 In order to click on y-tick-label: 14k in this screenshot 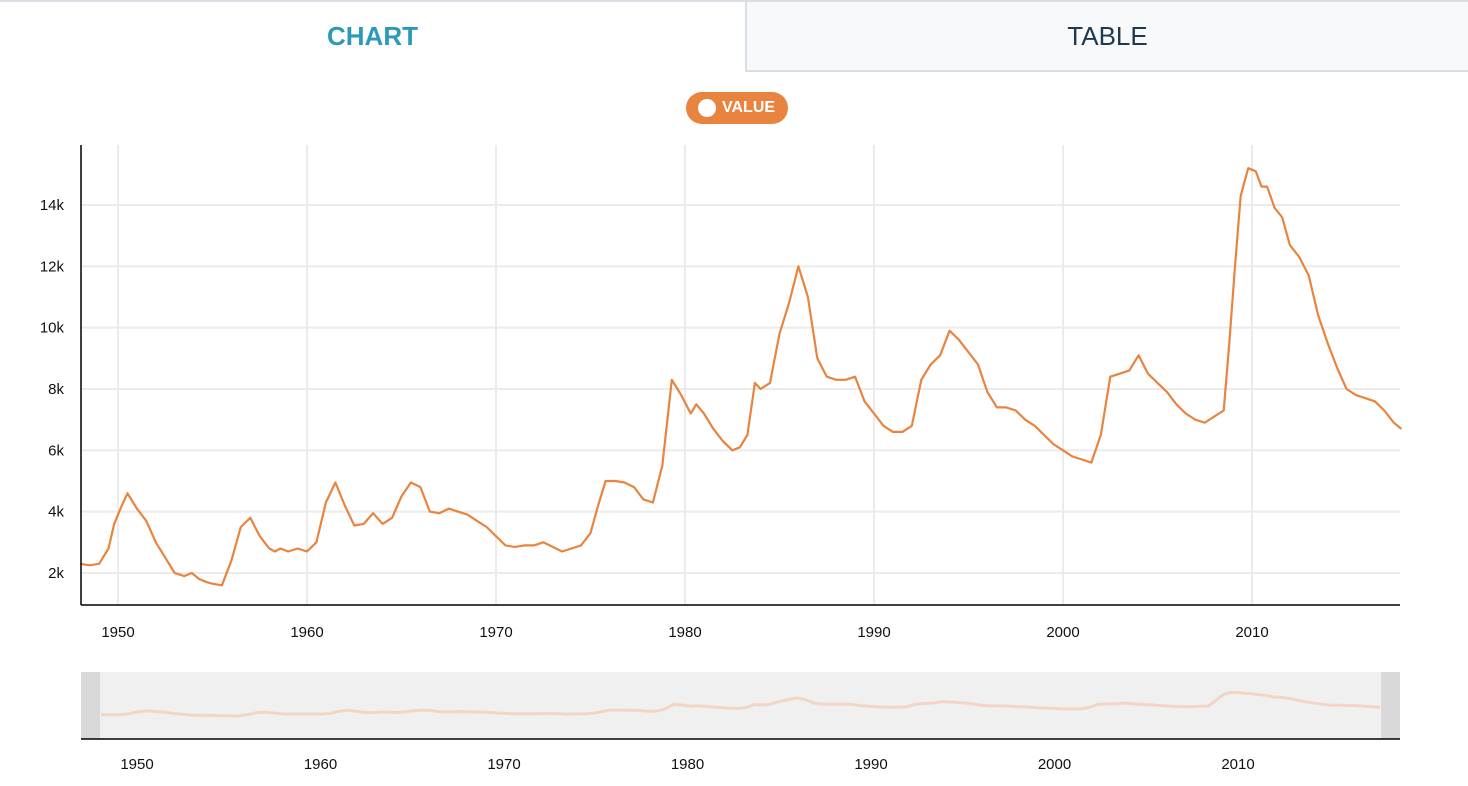, I will do `click(52, 205)`.